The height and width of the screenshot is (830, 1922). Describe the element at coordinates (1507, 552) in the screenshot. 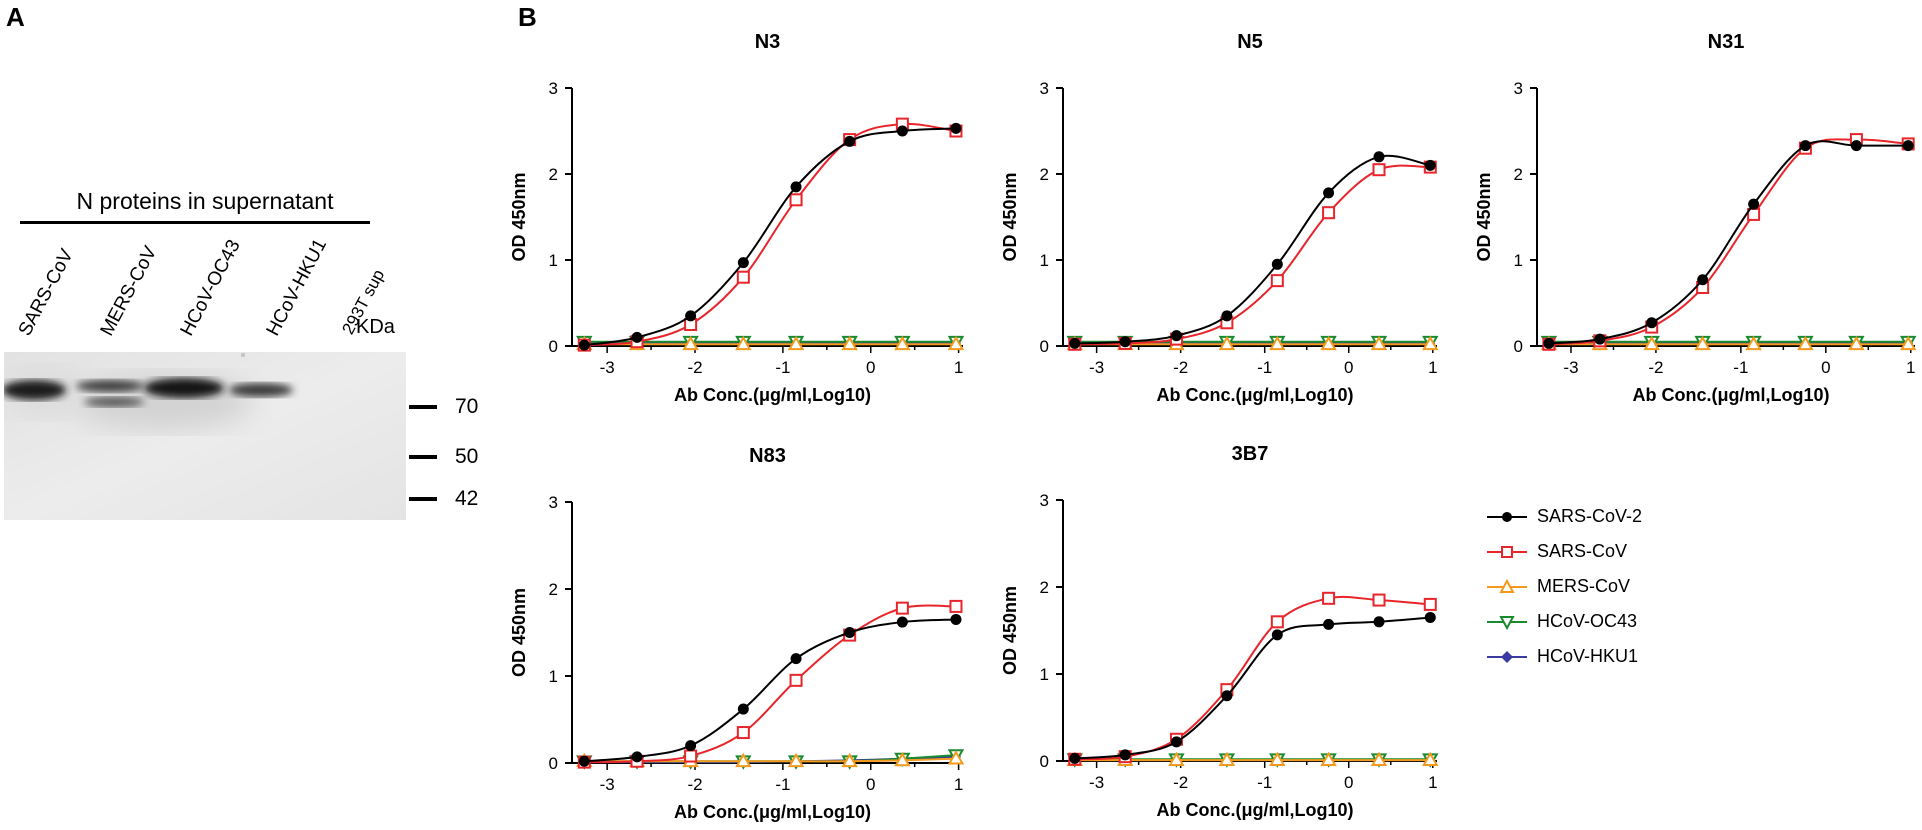

I see `legend-marker-sars-cov` at that location.